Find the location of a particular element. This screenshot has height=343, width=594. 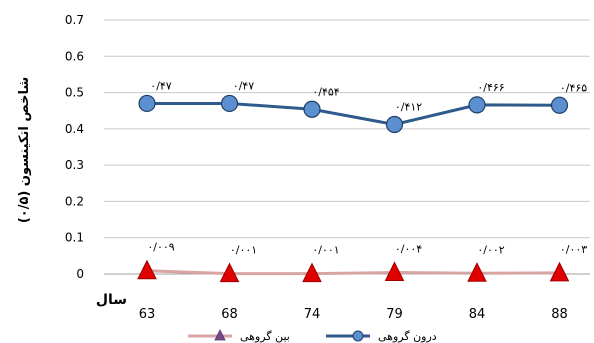

data-label: ۰/۴۵۴ is located at coordinates (325, 91).